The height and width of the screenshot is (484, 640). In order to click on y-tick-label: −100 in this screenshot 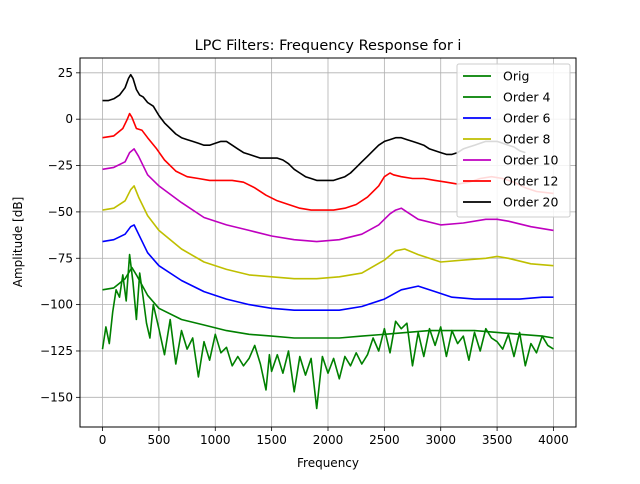, I will do `click(56, 305)`.